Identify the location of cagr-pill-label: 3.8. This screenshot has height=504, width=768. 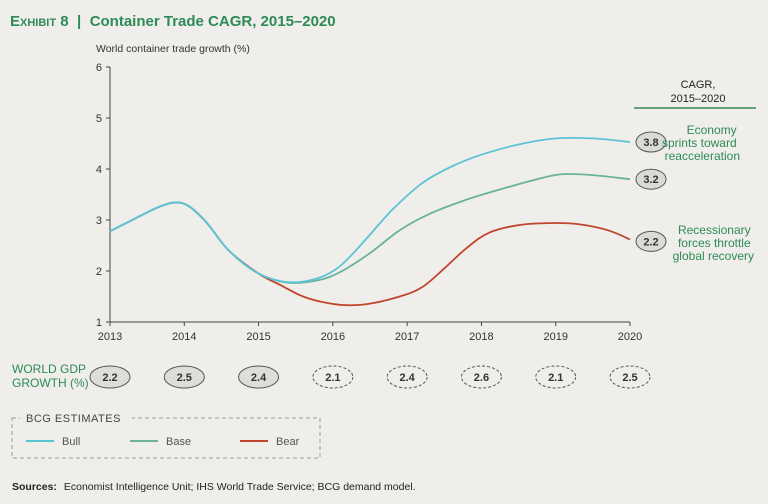
(650, 143).